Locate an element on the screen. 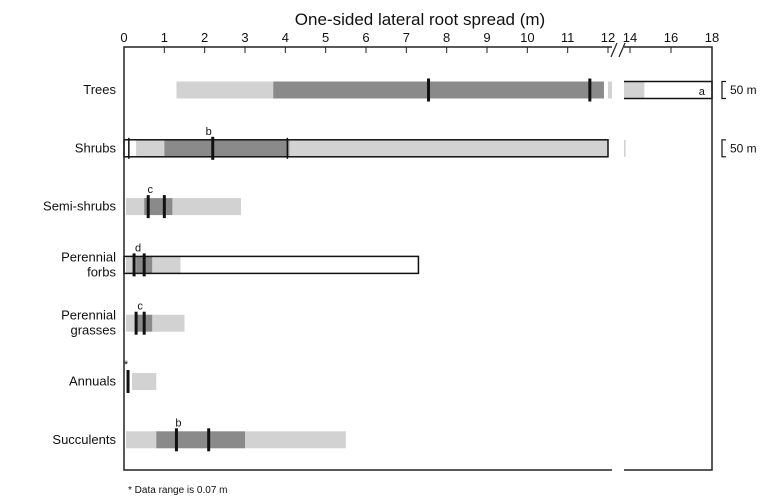 The image size is (771, 497). axis-break-gap is located at coordinates (618, 258).